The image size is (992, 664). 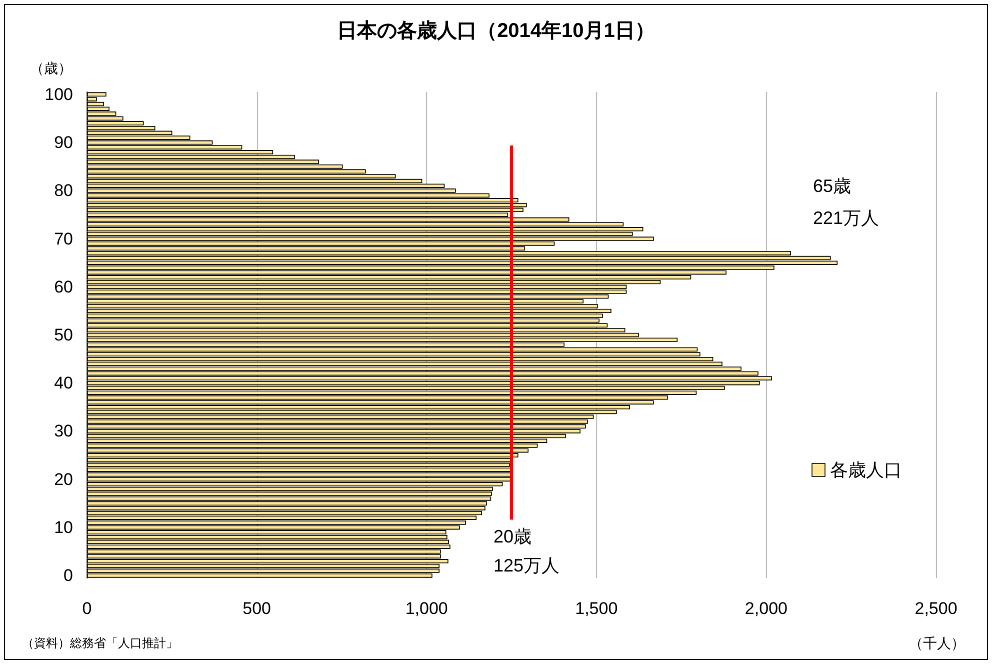 I want to click on annotation: 65歳 221万人, so click(x=846, y=202).